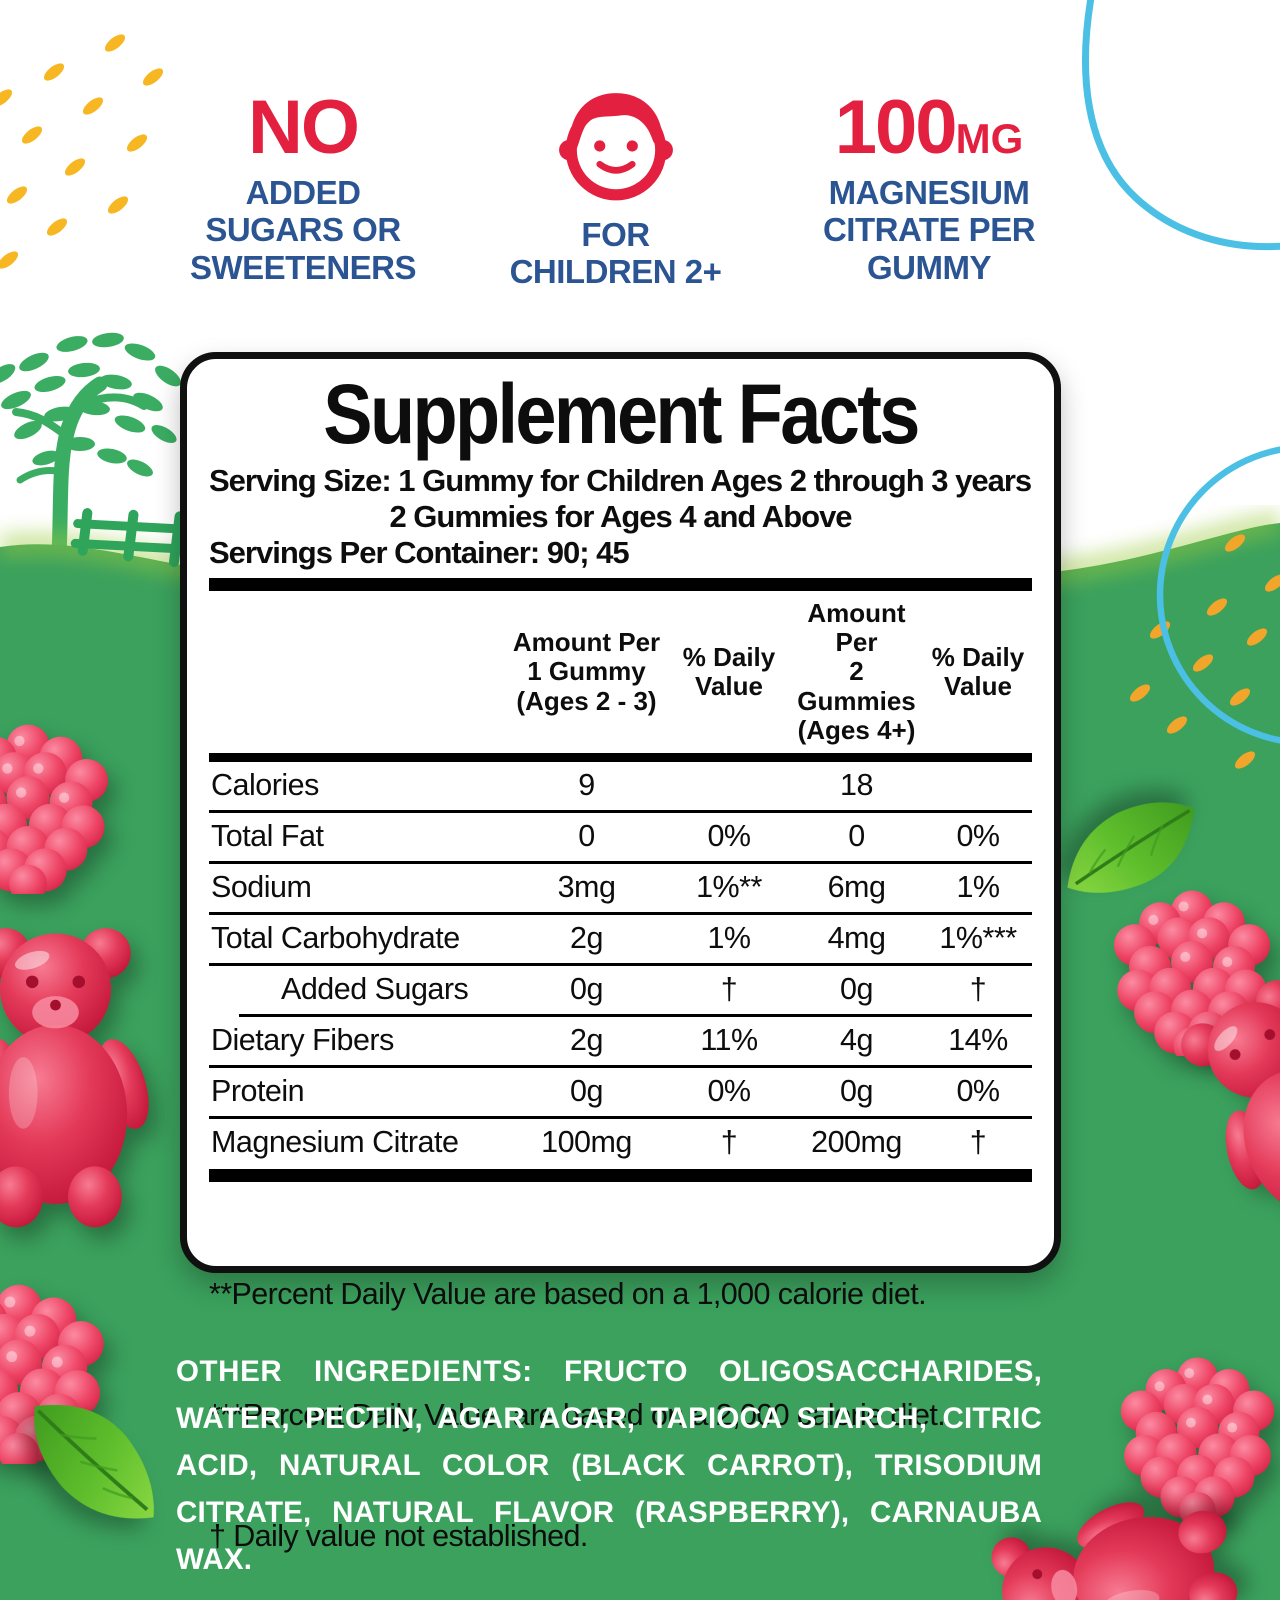 The width and height of the screenshot is (1280, 1600). I want to click on raspberry-bottom-right, so click(1197, 1438).